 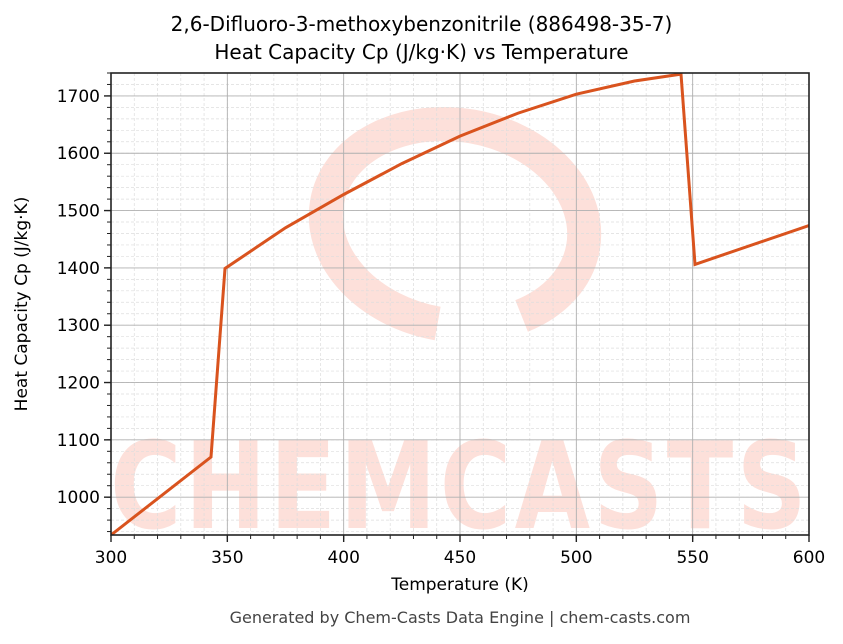 What do you see at coordinates (227, 558) in the screenshot?
I see `svg-text: 350` at bounding box center [227, 558].